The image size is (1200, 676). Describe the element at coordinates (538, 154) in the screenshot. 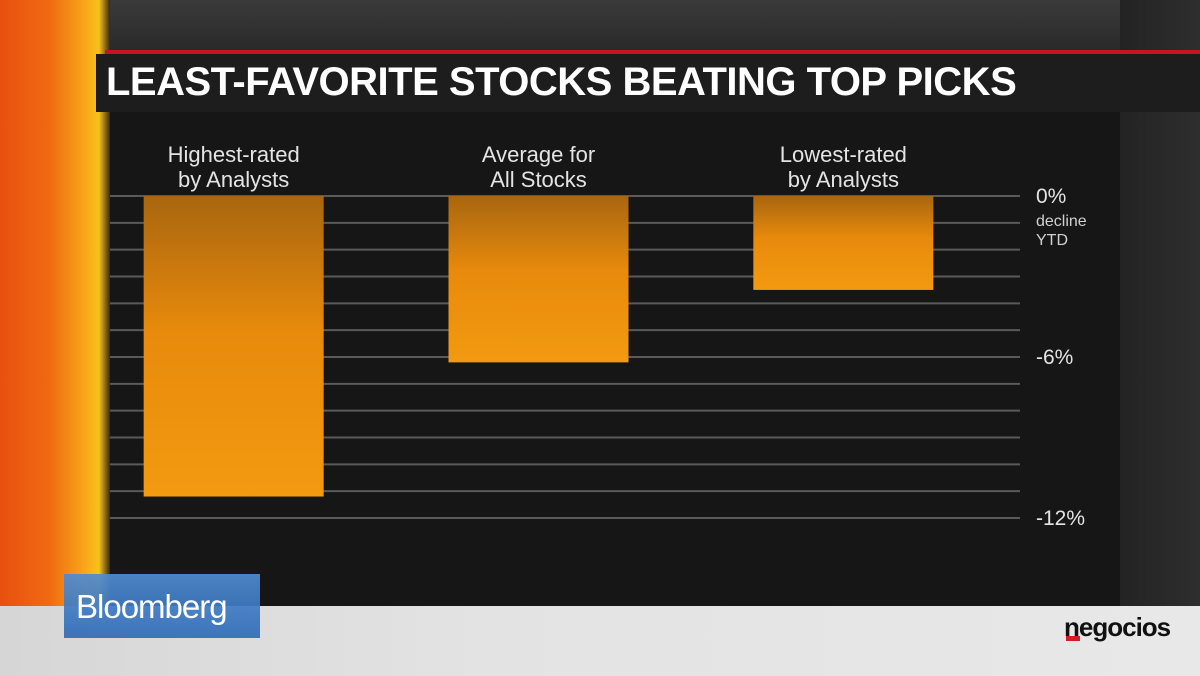

I see `category-label: Average for` at that location.